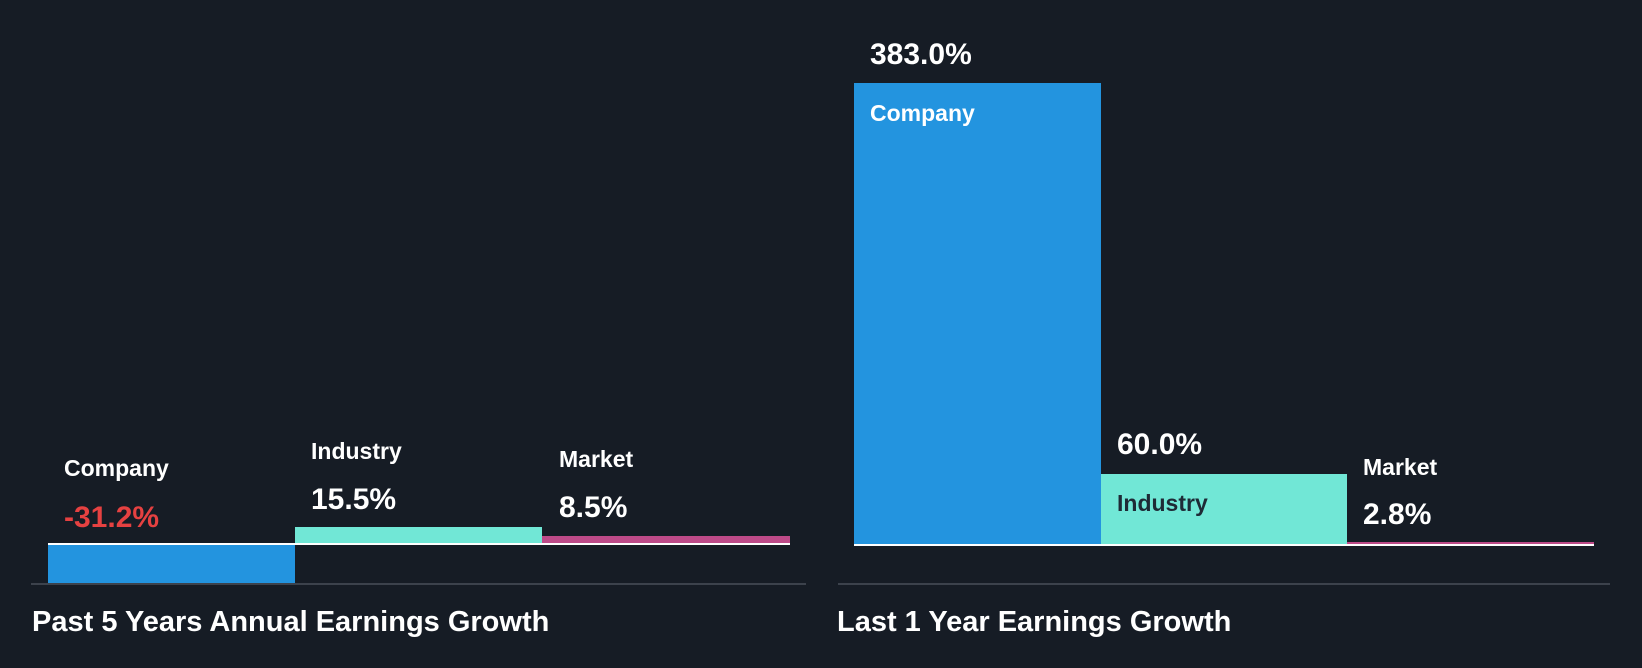  What do you see at coordinates (112, 517) in the screenshot?
I see `bar-value-company: -31.2%` at bounding box center [112, 517].